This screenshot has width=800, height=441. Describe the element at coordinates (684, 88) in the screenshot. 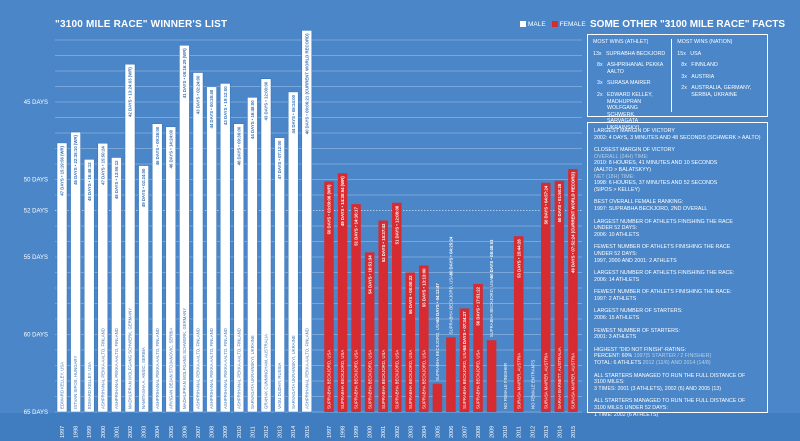

I see `win-count: 2x` at that location.